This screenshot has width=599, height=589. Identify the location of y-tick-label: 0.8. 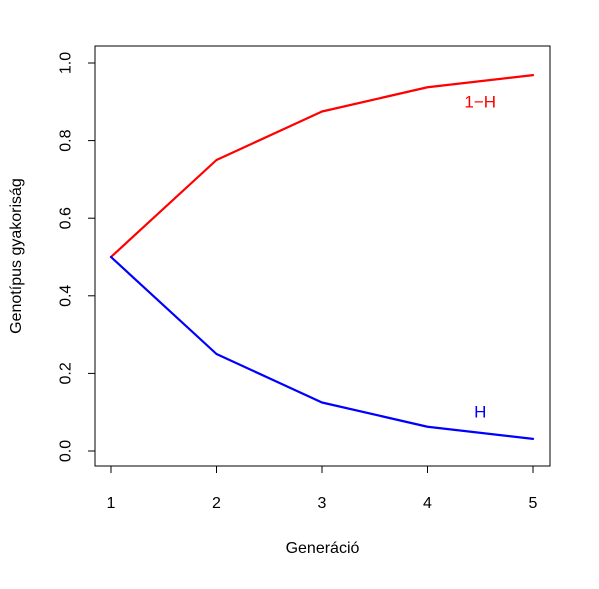
(66, 140).